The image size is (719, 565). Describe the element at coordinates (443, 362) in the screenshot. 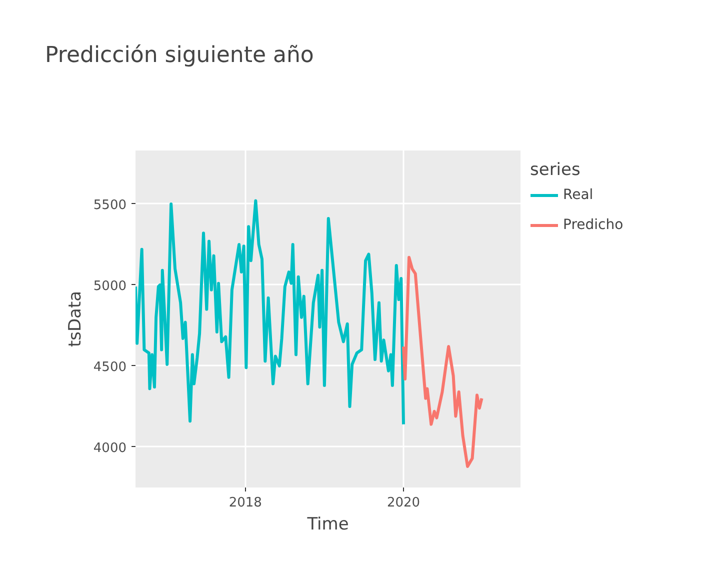

I see `line-series` at that location.